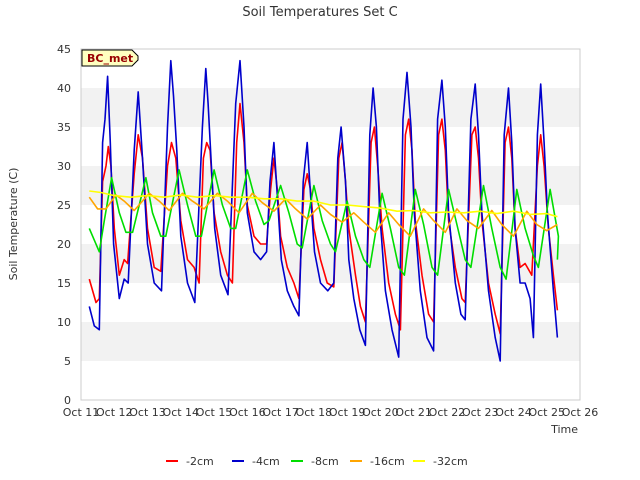 The height and width of the screenshot is (480, 640). I want to click on legend-label: -32cm, so click(450, 461).